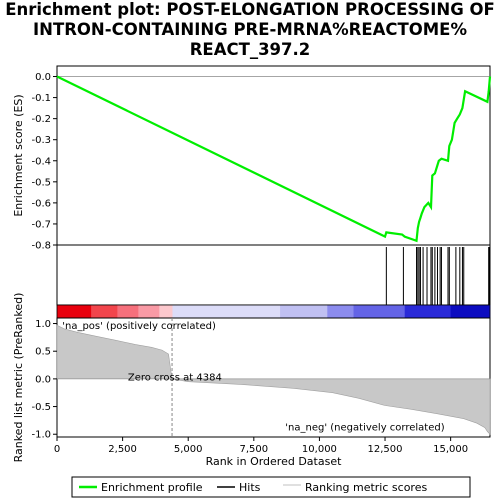 This screenshot has width=500, height=500. I want to click on x-tick-label: 12,500, so click(385, 449).